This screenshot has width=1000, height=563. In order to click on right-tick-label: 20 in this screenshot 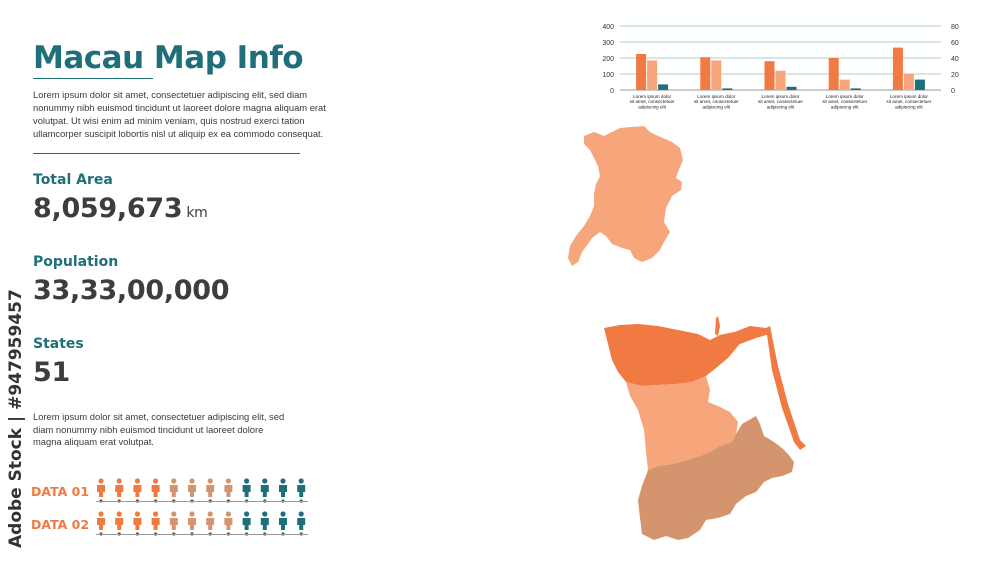, I will do `click(955, 75)`.